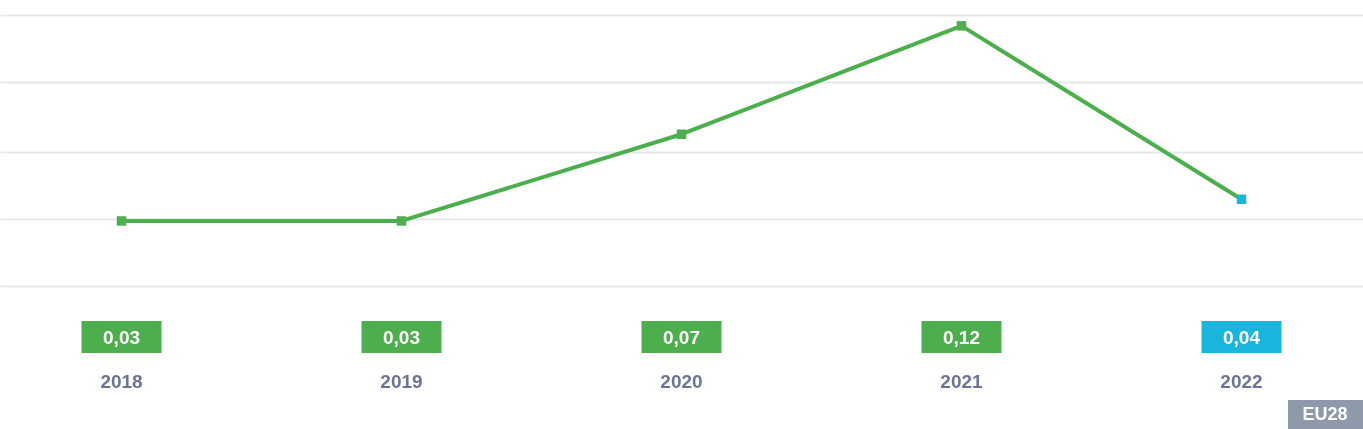 The height and width of the screenshot is (429, 1363). Describe the element at coordinates (401, 381) in the screenshot. I see `x-tick-label: 2019` at that location.